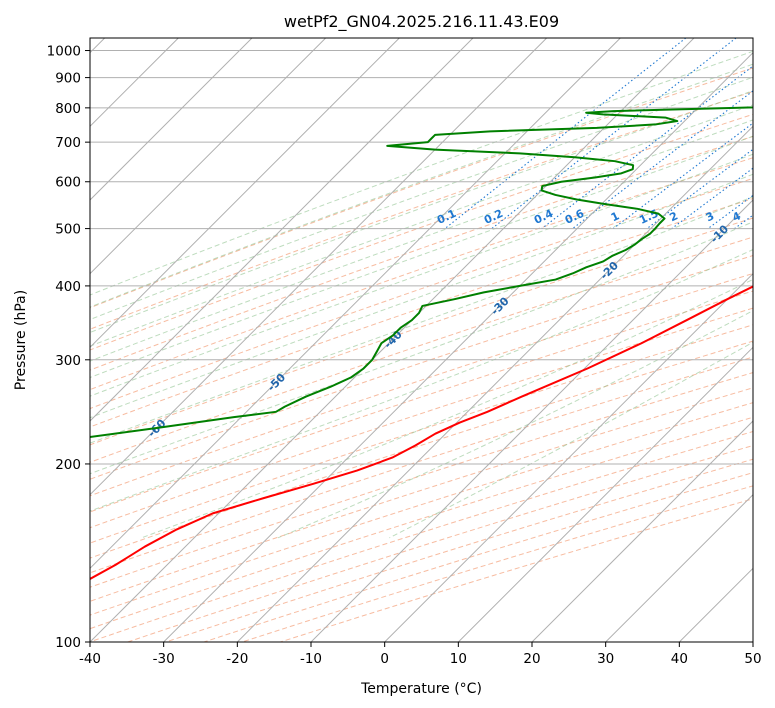  What do you see at coordinates (531, 659) in the screenshot?
I see `x-tick-label: 20` at bounding box center [531, 659].